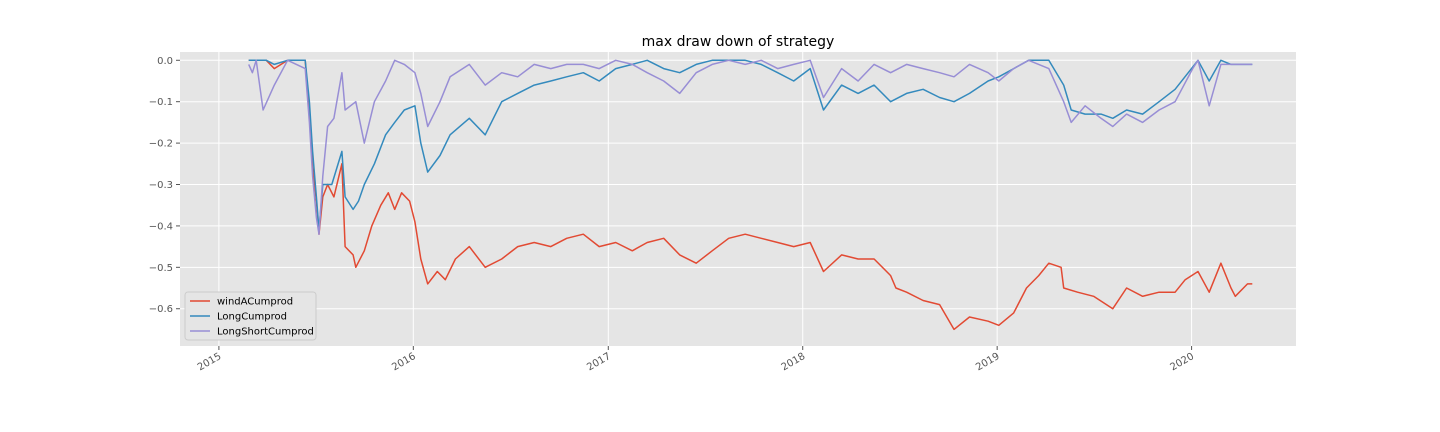  I want to click on chart-title: max draw down of strategy, so click(738, 42).